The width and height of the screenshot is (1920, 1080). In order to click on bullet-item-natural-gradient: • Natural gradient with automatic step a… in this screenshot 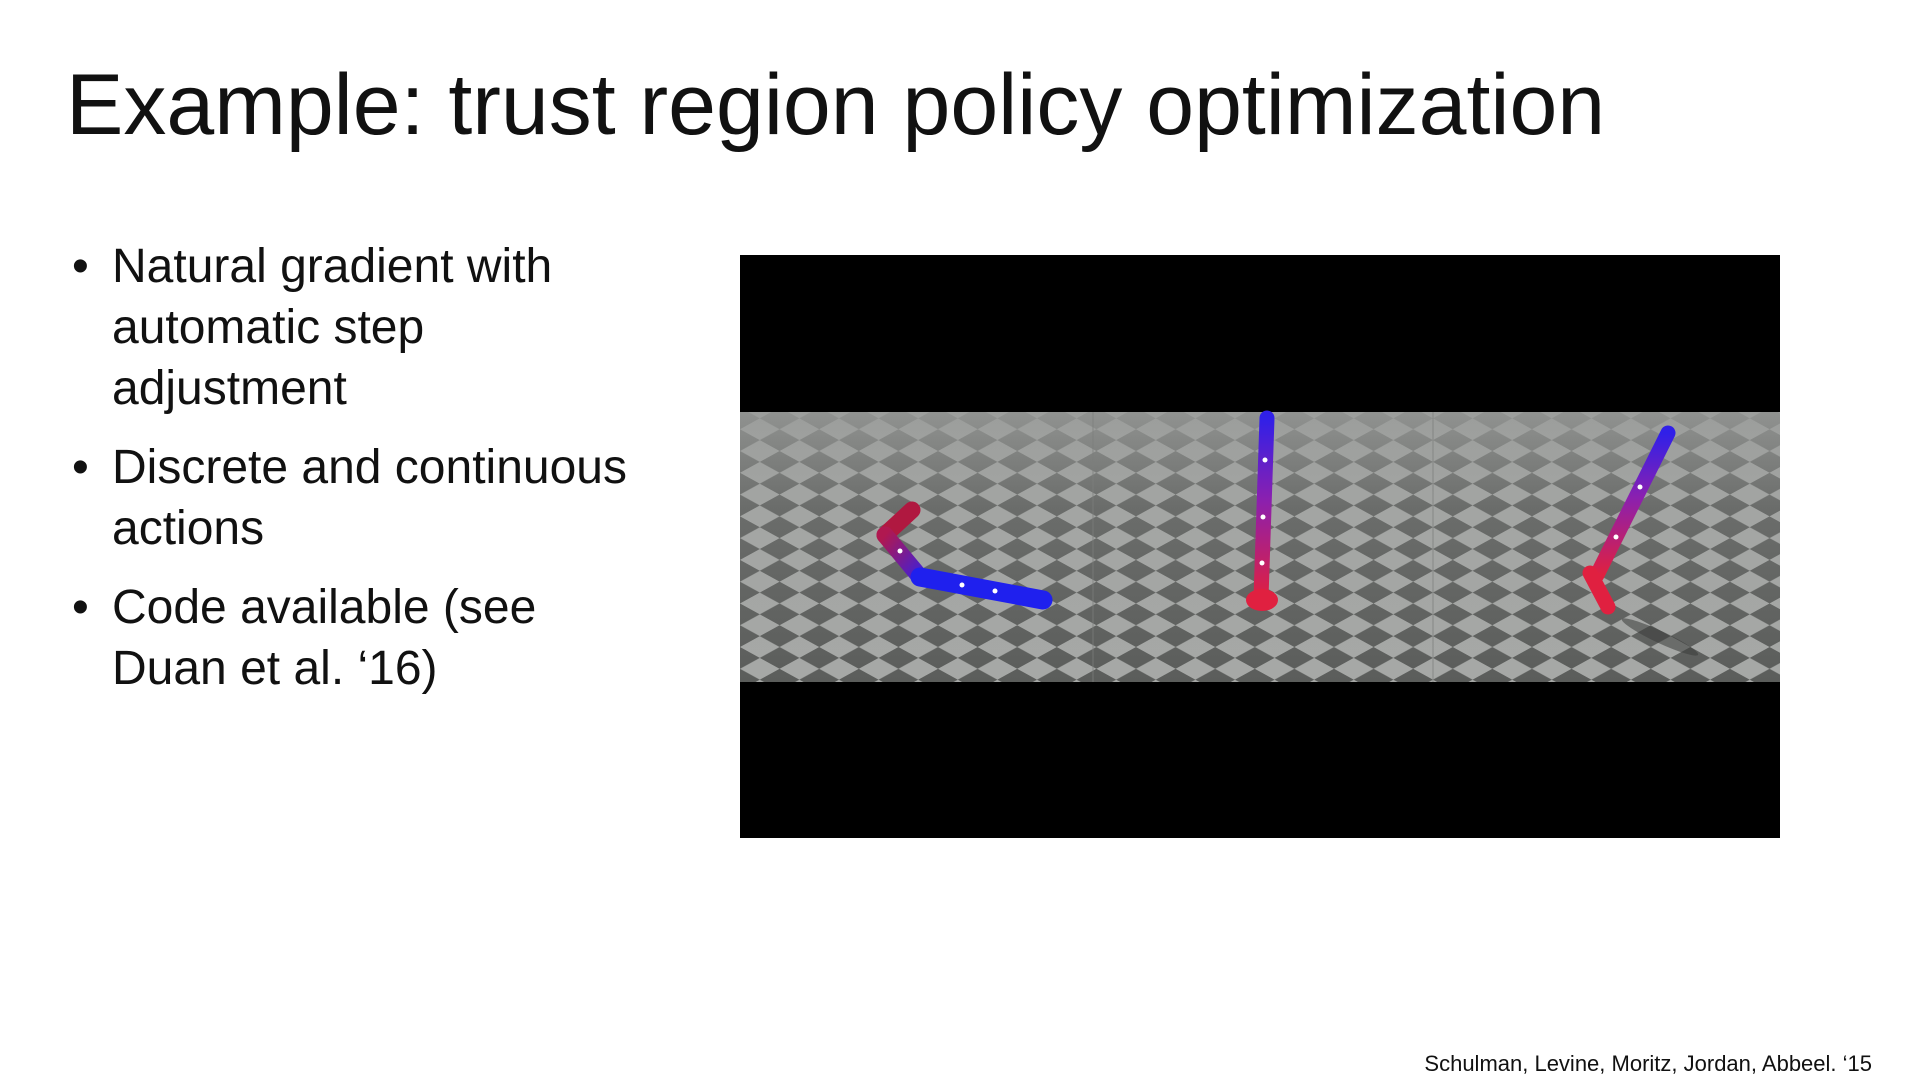, I will do `click(362, 327)`.